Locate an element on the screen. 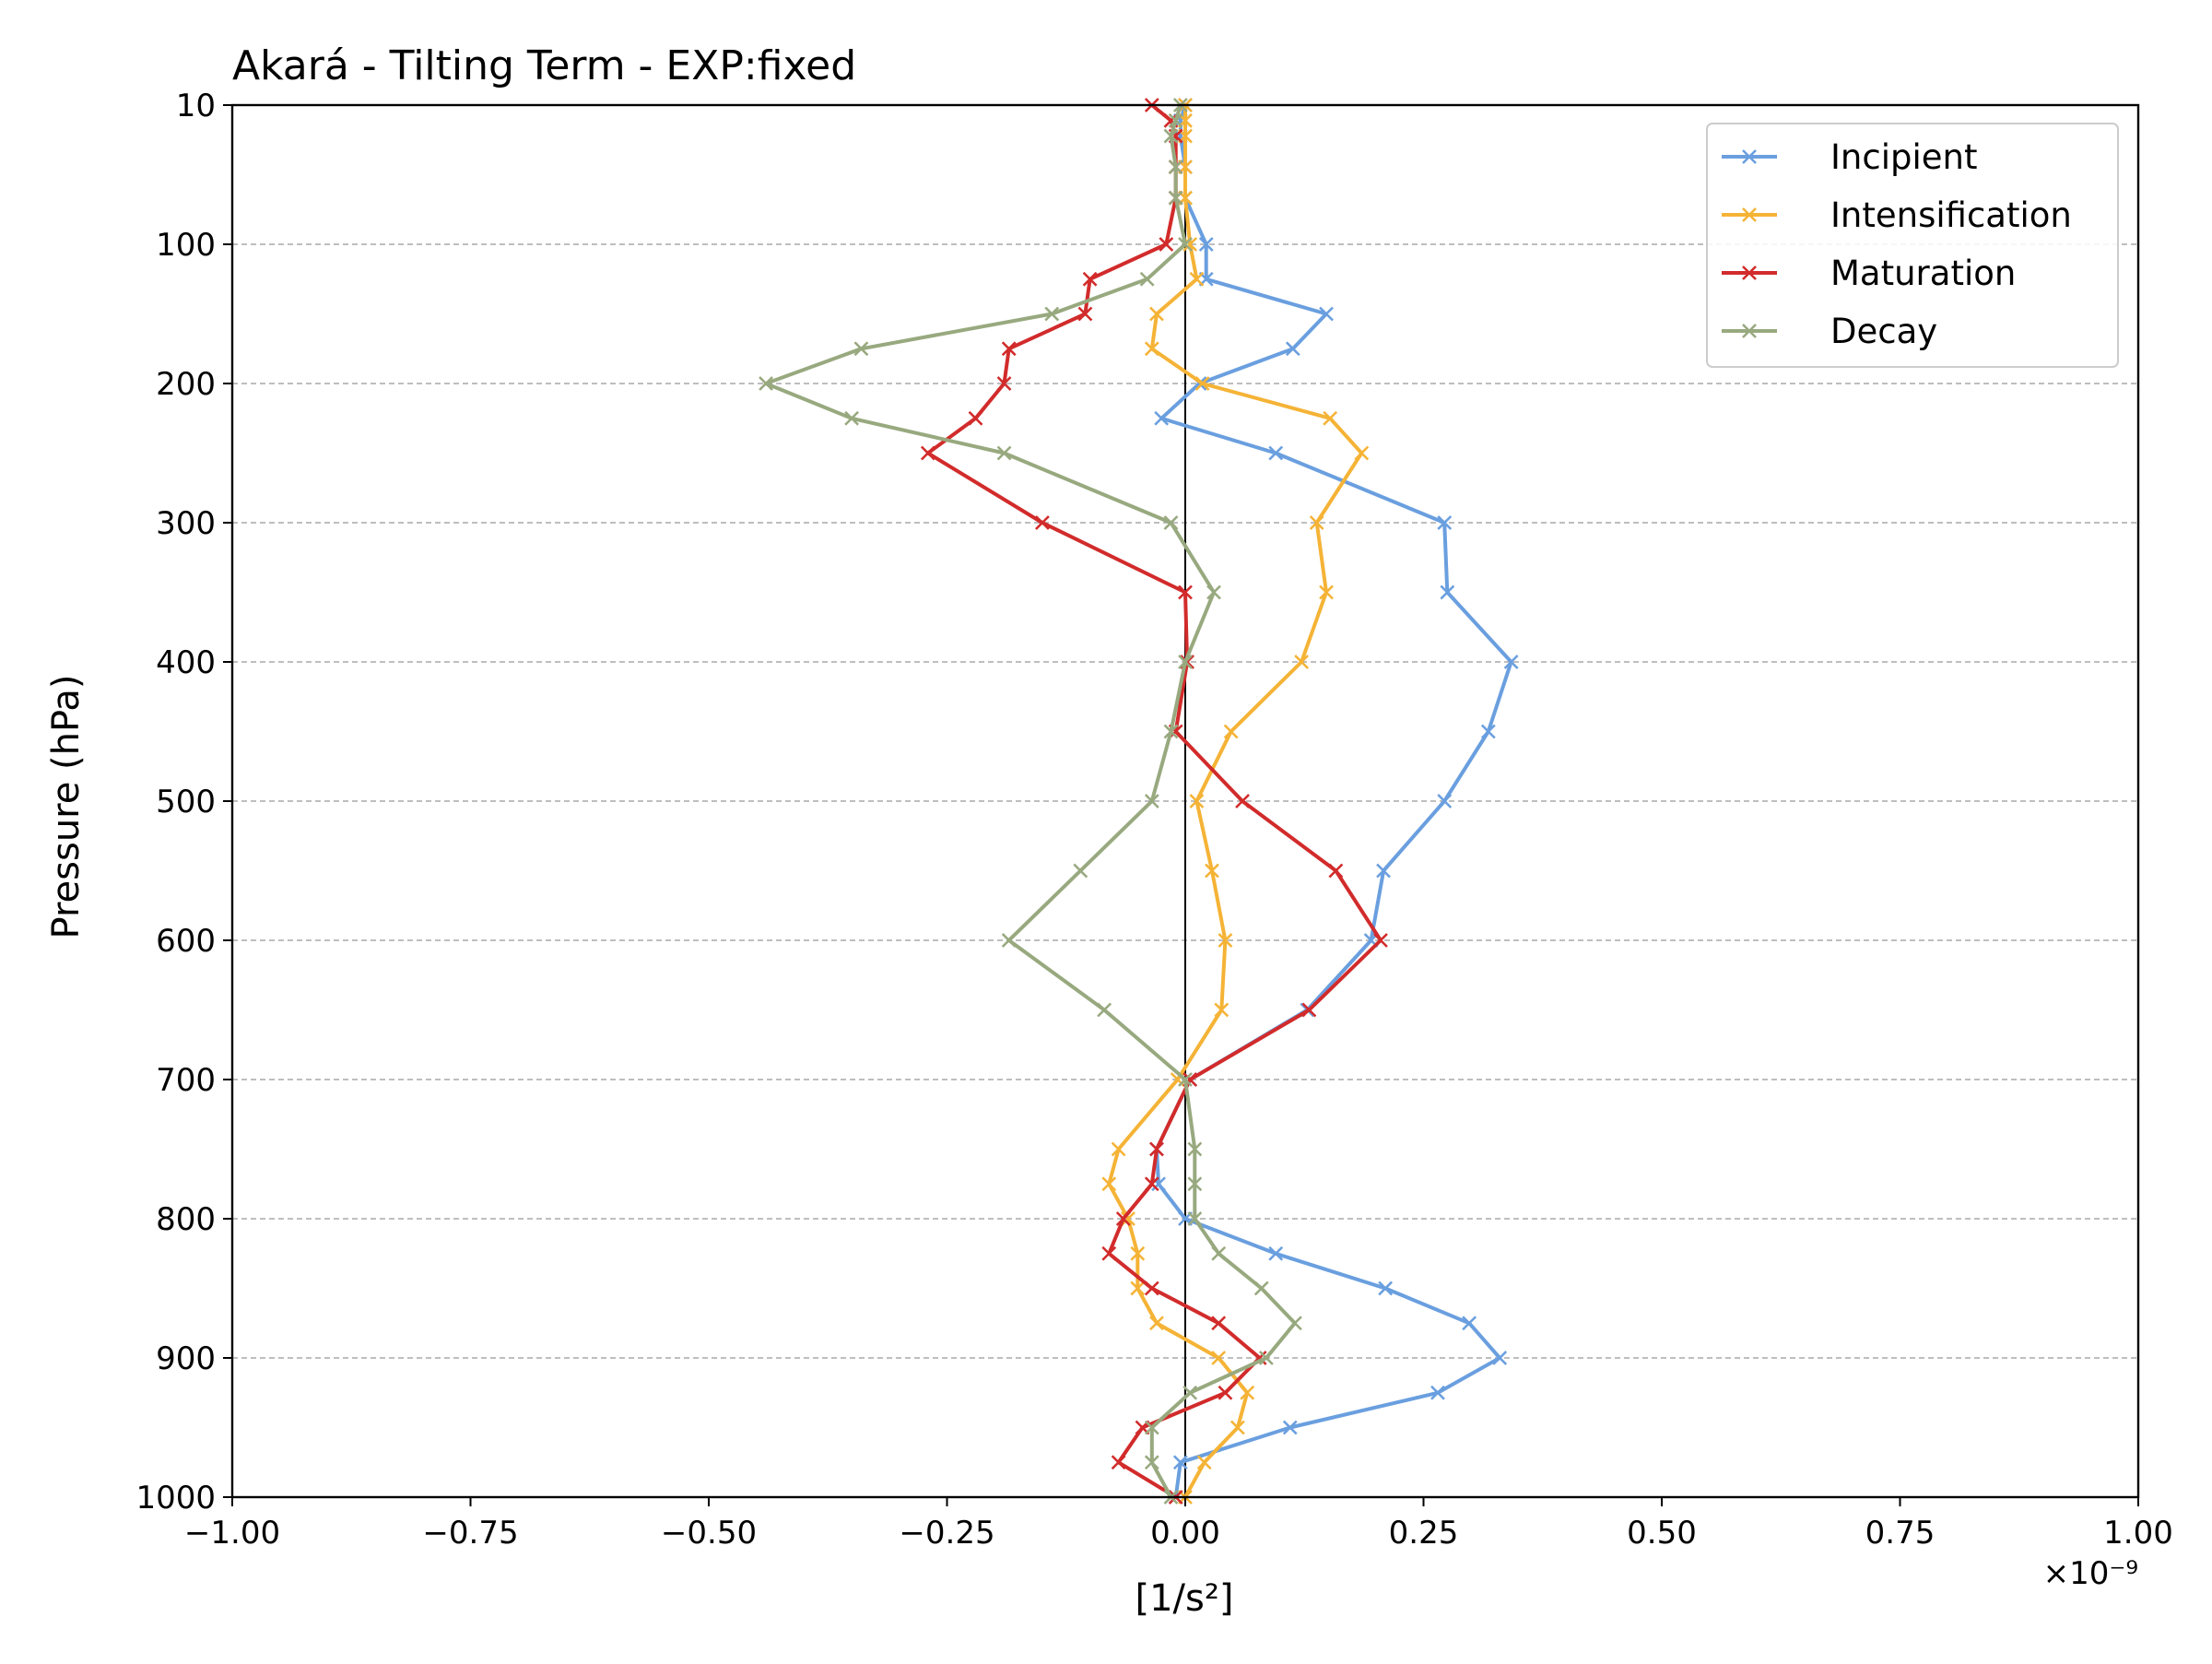  x-tick-label: −1.00 is located at coordinates (232, 1533).